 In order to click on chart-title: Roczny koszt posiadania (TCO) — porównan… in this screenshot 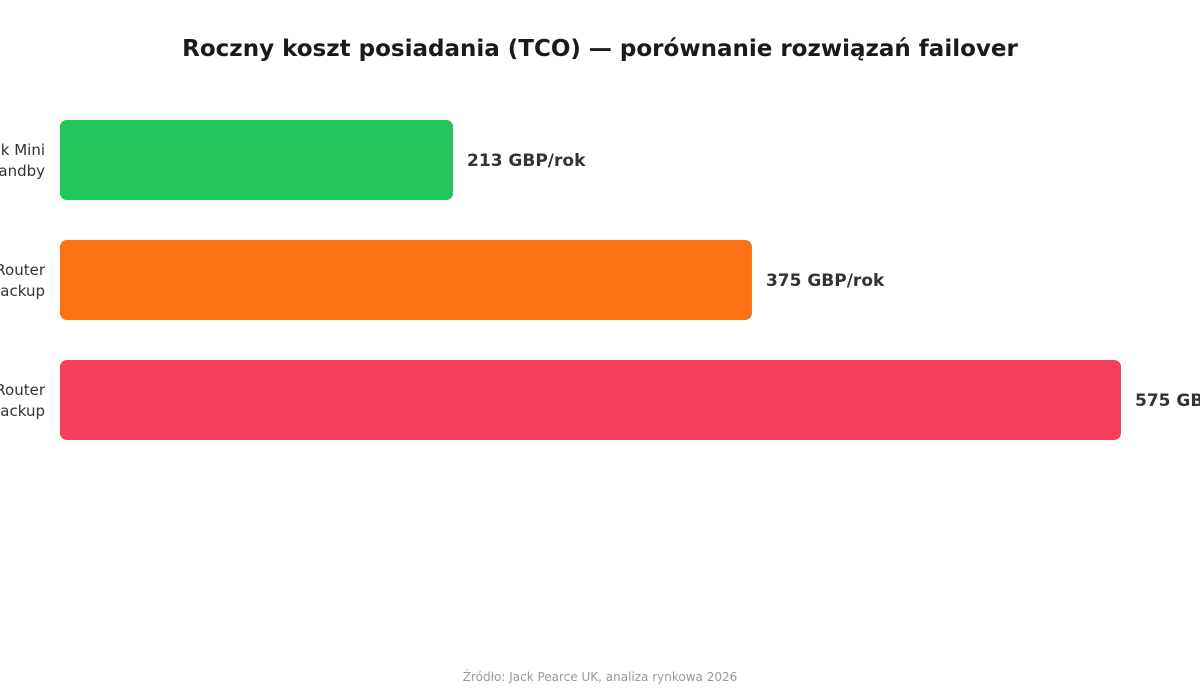, I will do `click(600, 49)`.